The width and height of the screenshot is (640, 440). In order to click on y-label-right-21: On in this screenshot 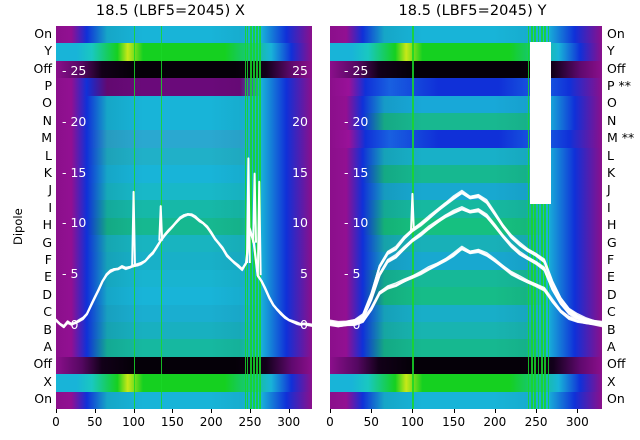, I will do `click(616, 399)`.